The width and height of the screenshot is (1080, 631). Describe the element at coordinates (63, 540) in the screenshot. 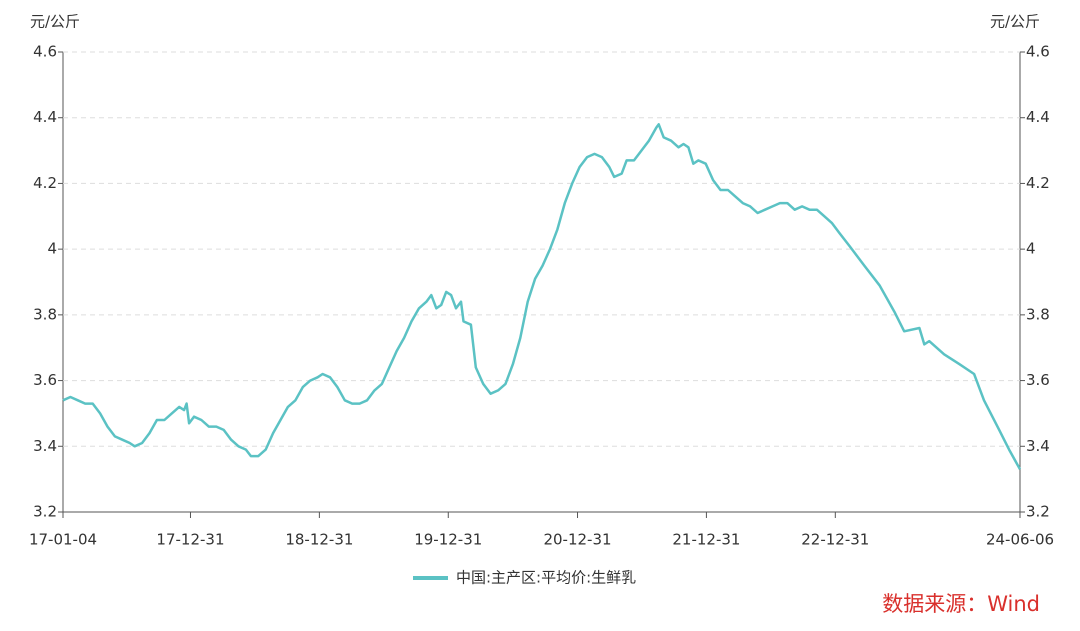

I see `x-tick-label: 17-01-04` at that location.